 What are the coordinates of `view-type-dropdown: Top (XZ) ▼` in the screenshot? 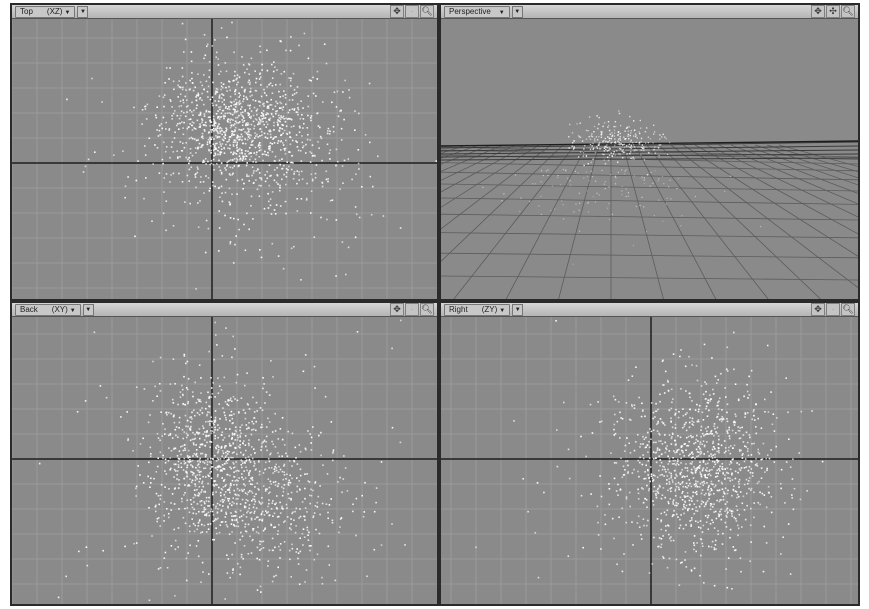 It's located at (45, 11).